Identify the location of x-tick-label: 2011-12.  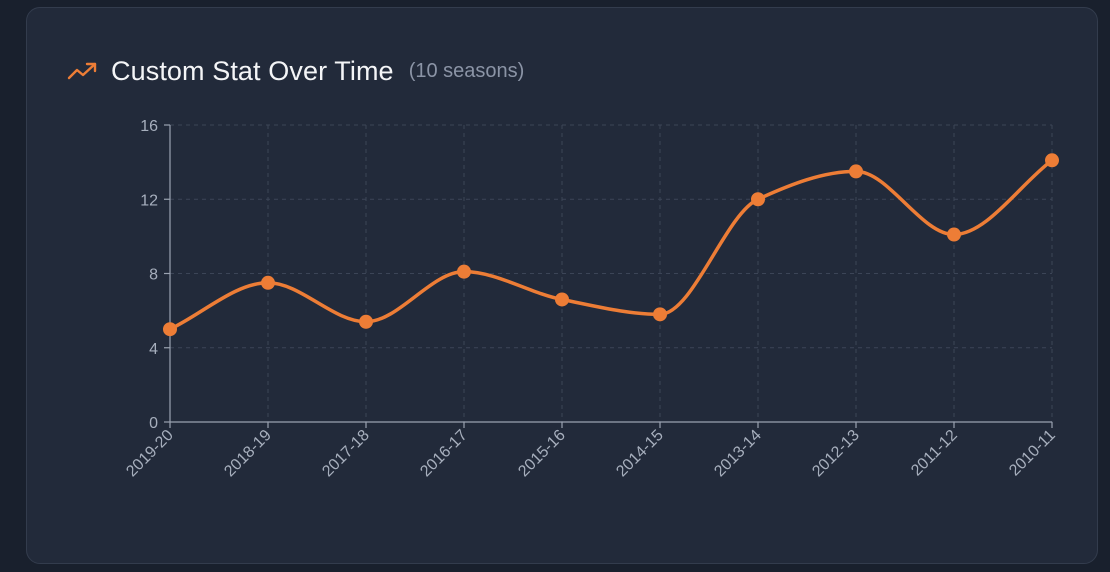
(934, 453).